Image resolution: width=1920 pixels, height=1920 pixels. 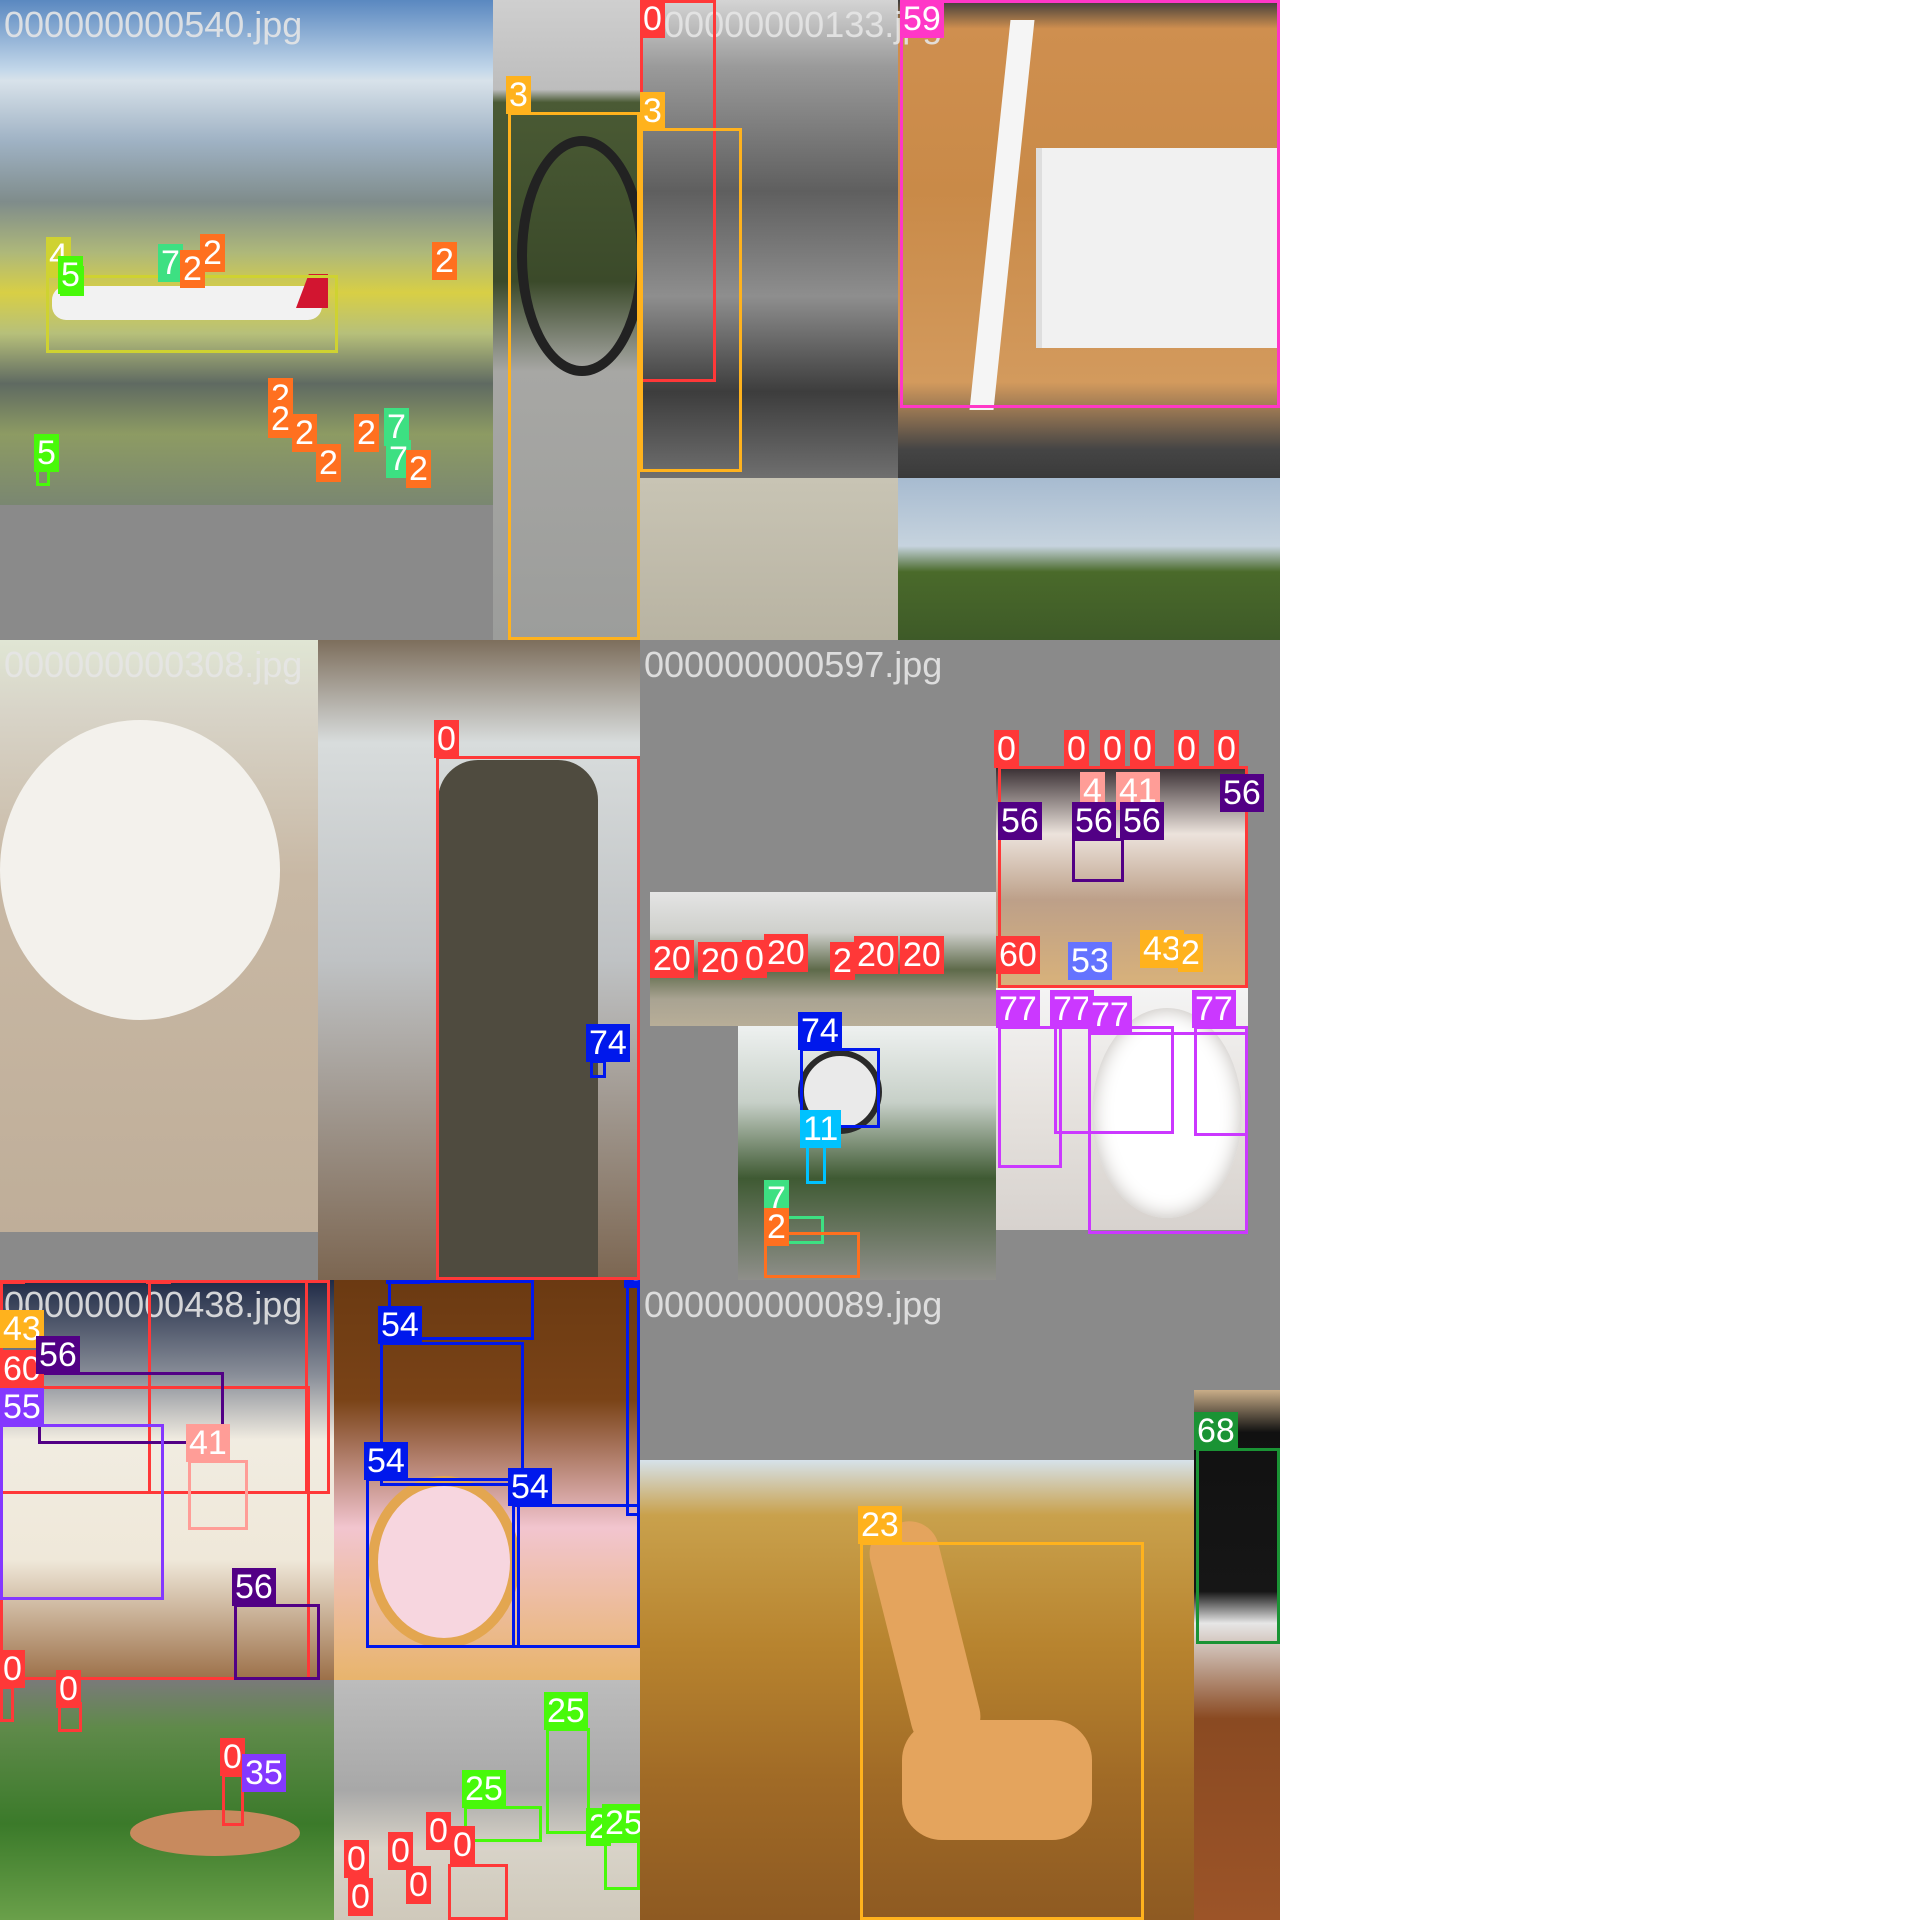 What do you see at coordinates (518, 1020) in the screenshot?
I see `baker-figure` at bounding box center [518, 1020].